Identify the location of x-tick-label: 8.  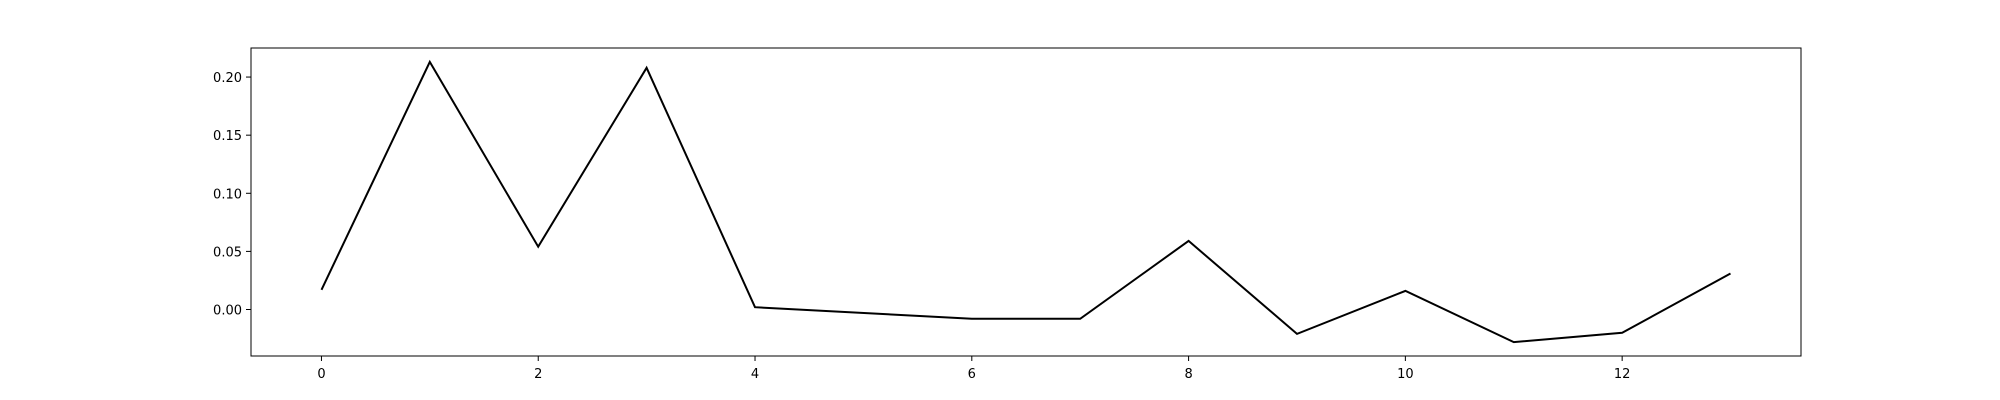
(1188, 374).